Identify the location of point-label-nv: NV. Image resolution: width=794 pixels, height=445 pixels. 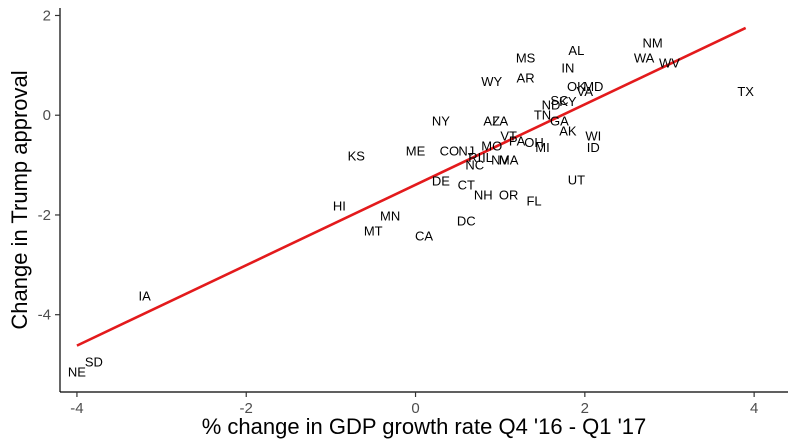
(500, 160).